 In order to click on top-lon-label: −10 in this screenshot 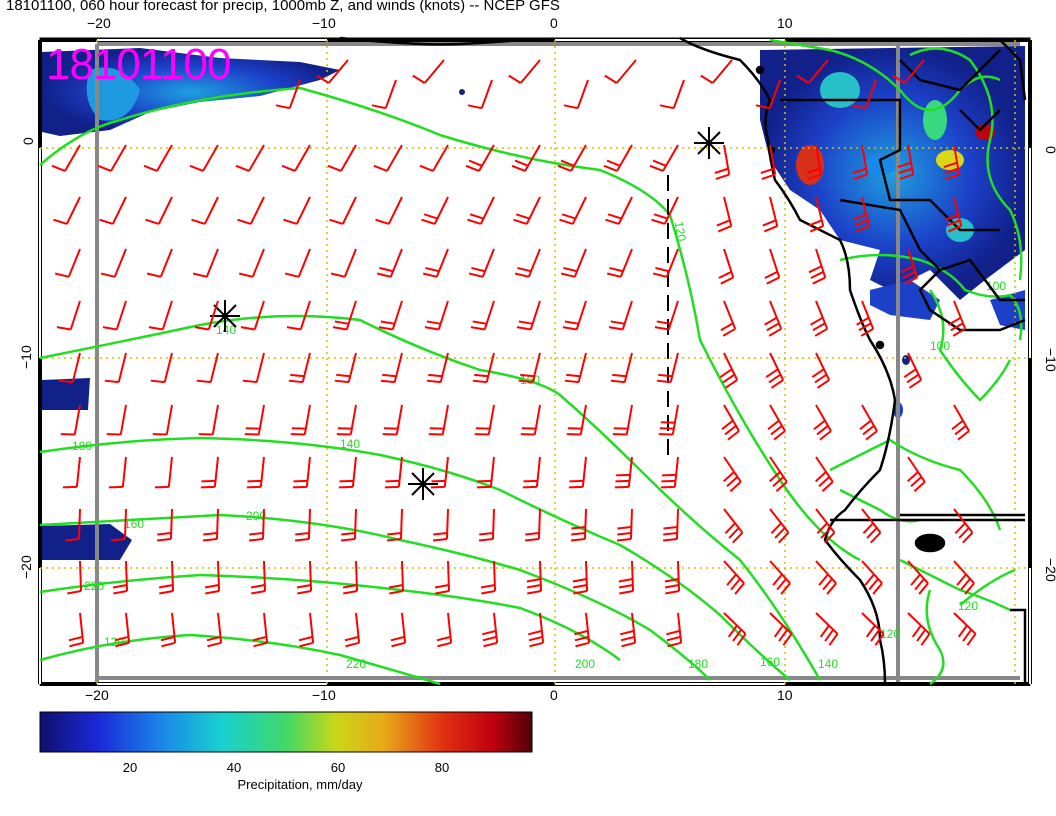, I will do `click(324, 23)`.